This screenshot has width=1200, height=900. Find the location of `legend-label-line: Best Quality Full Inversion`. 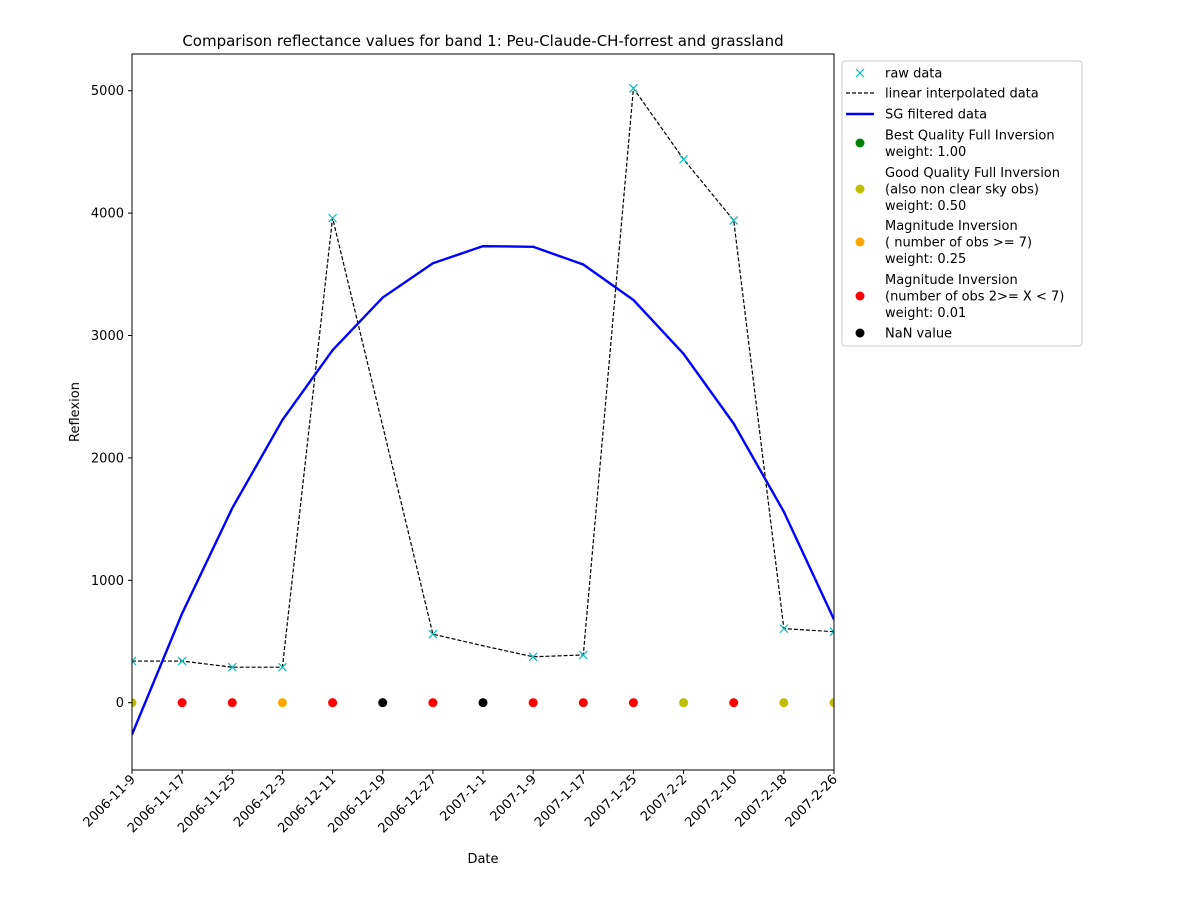

legend-label-line: Best Quality Full Inversion is located at coordinates (970, 135).